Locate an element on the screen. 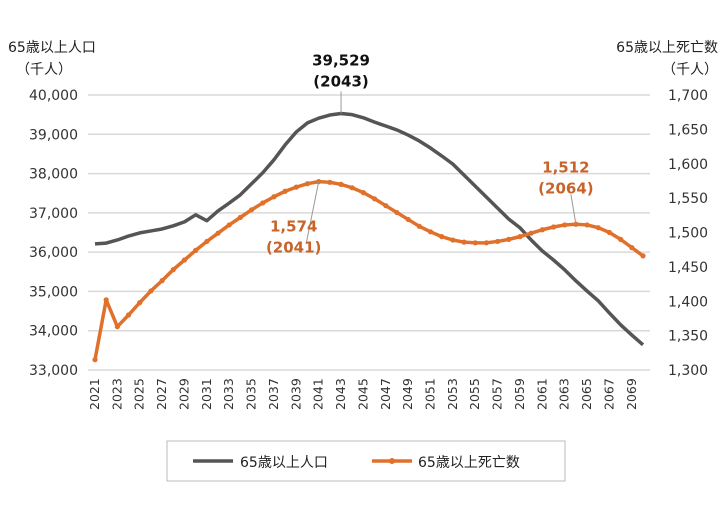  annotation-value: 1,574 is located at coordinates (293, 227).